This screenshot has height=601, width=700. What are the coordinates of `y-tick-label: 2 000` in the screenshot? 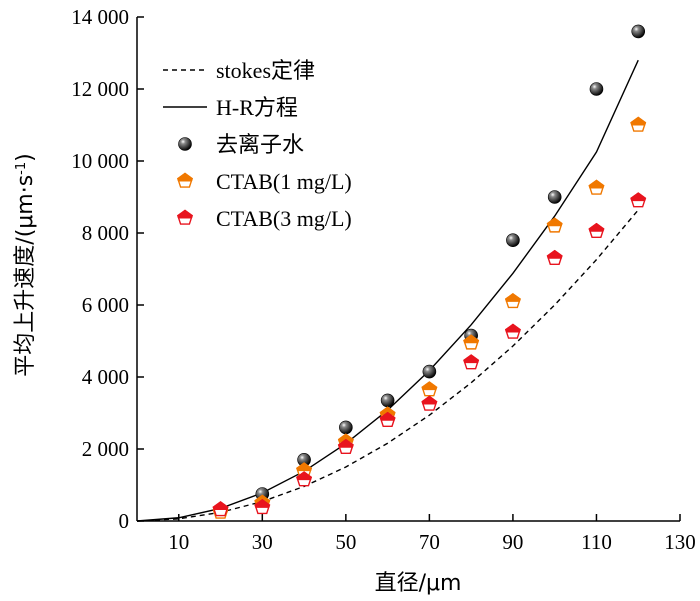 It's located at (105, 449).